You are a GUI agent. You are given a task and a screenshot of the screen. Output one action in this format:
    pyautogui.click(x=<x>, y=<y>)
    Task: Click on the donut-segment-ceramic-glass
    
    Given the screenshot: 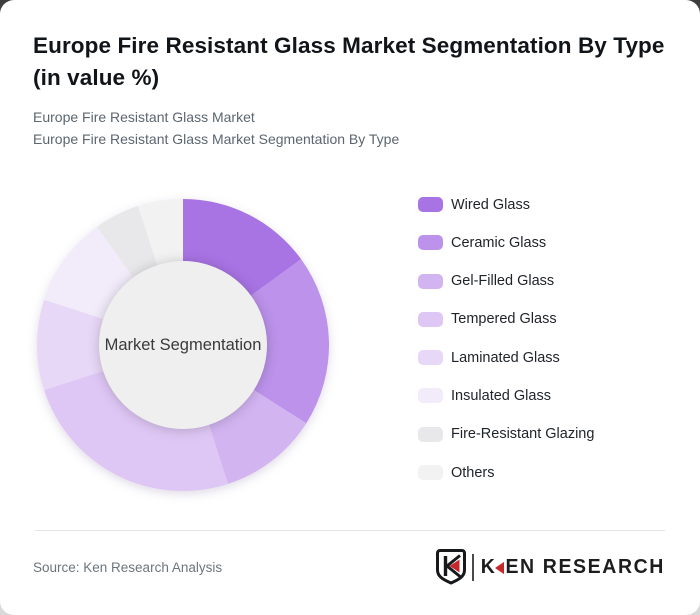 What is the action you would take?
    pyautogui.click(x=289, y=341)
    